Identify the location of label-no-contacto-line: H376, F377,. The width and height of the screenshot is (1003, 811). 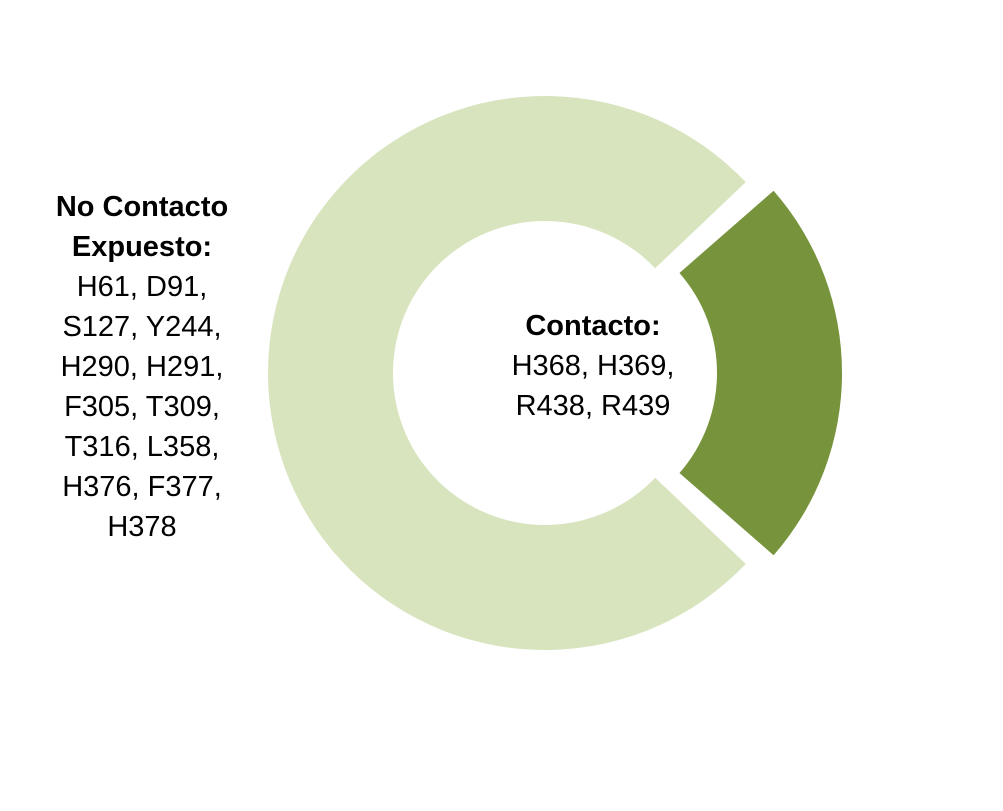
(142, 487).